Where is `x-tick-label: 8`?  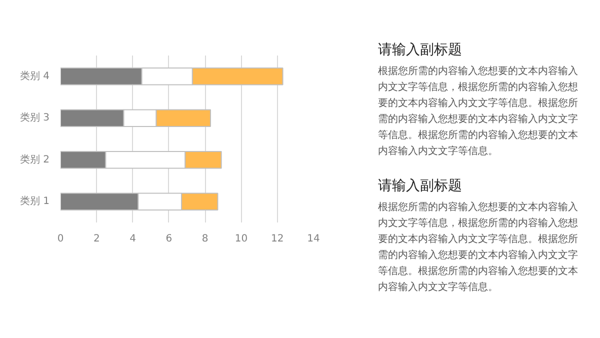
x-tick-label: 8 is located at coordinates (205, 239).